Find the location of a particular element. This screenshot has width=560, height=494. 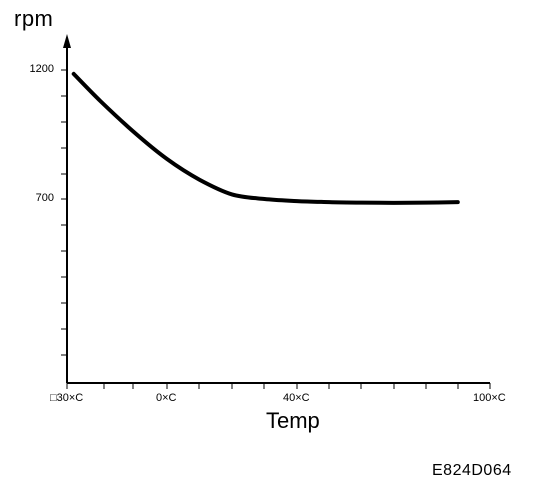

y-tick-label-700: 700 is located at coordinates (44, 198).